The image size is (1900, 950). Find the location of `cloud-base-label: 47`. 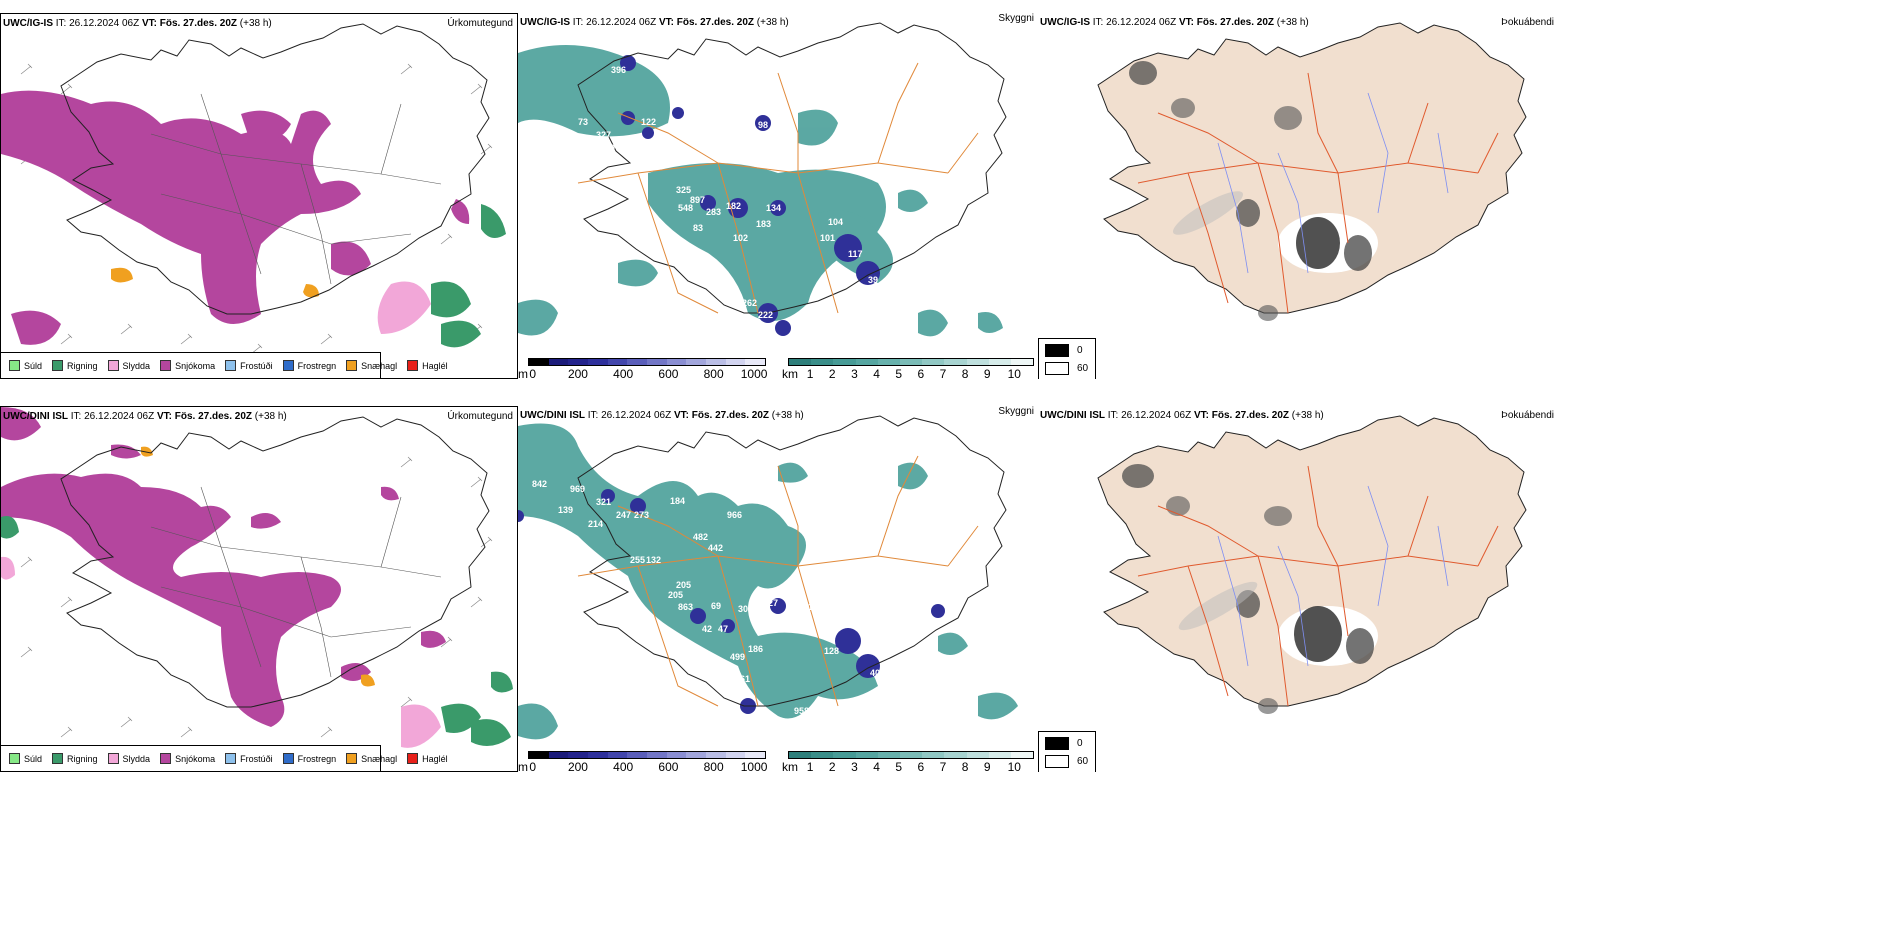

cloud-base-label: 47 is located at coordinates (723, 629).